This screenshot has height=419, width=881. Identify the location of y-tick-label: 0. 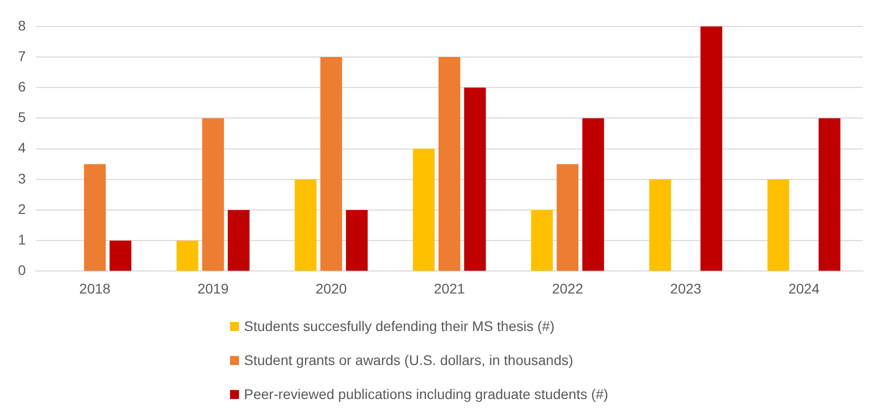
(22, 270).